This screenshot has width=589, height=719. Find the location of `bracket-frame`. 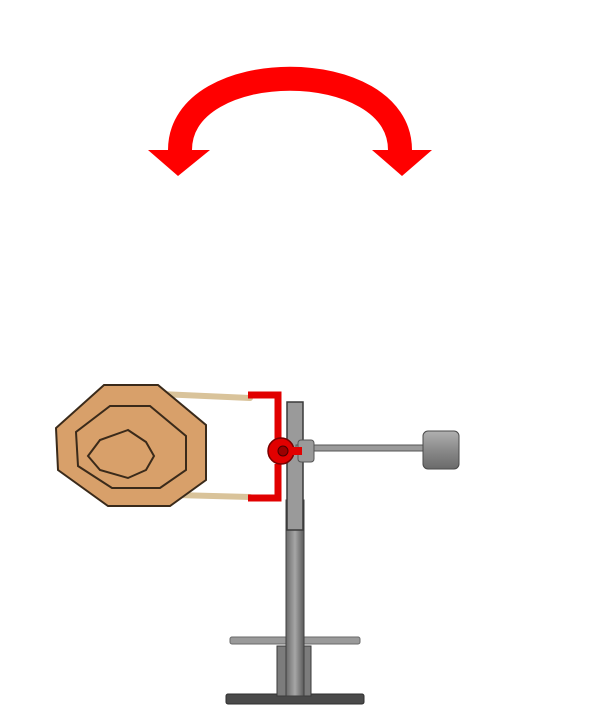

bracket-frame is located at coordinates (265, 446).